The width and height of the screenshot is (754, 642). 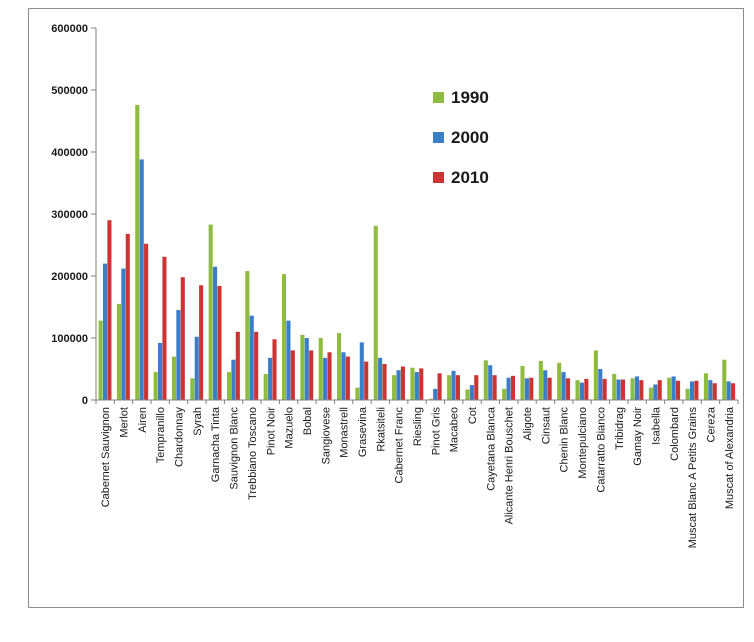 I want to click on y-tick-label: 200000, so click(x=69, y=277).